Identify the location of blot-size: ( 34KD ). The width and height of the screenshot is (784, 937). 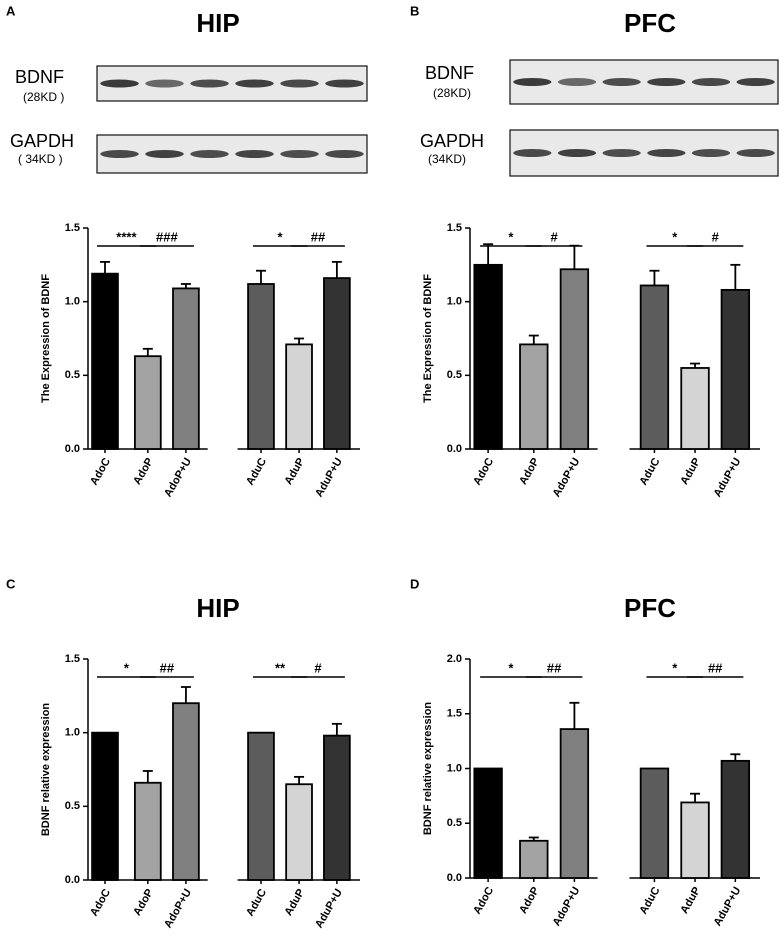
(40, 159).